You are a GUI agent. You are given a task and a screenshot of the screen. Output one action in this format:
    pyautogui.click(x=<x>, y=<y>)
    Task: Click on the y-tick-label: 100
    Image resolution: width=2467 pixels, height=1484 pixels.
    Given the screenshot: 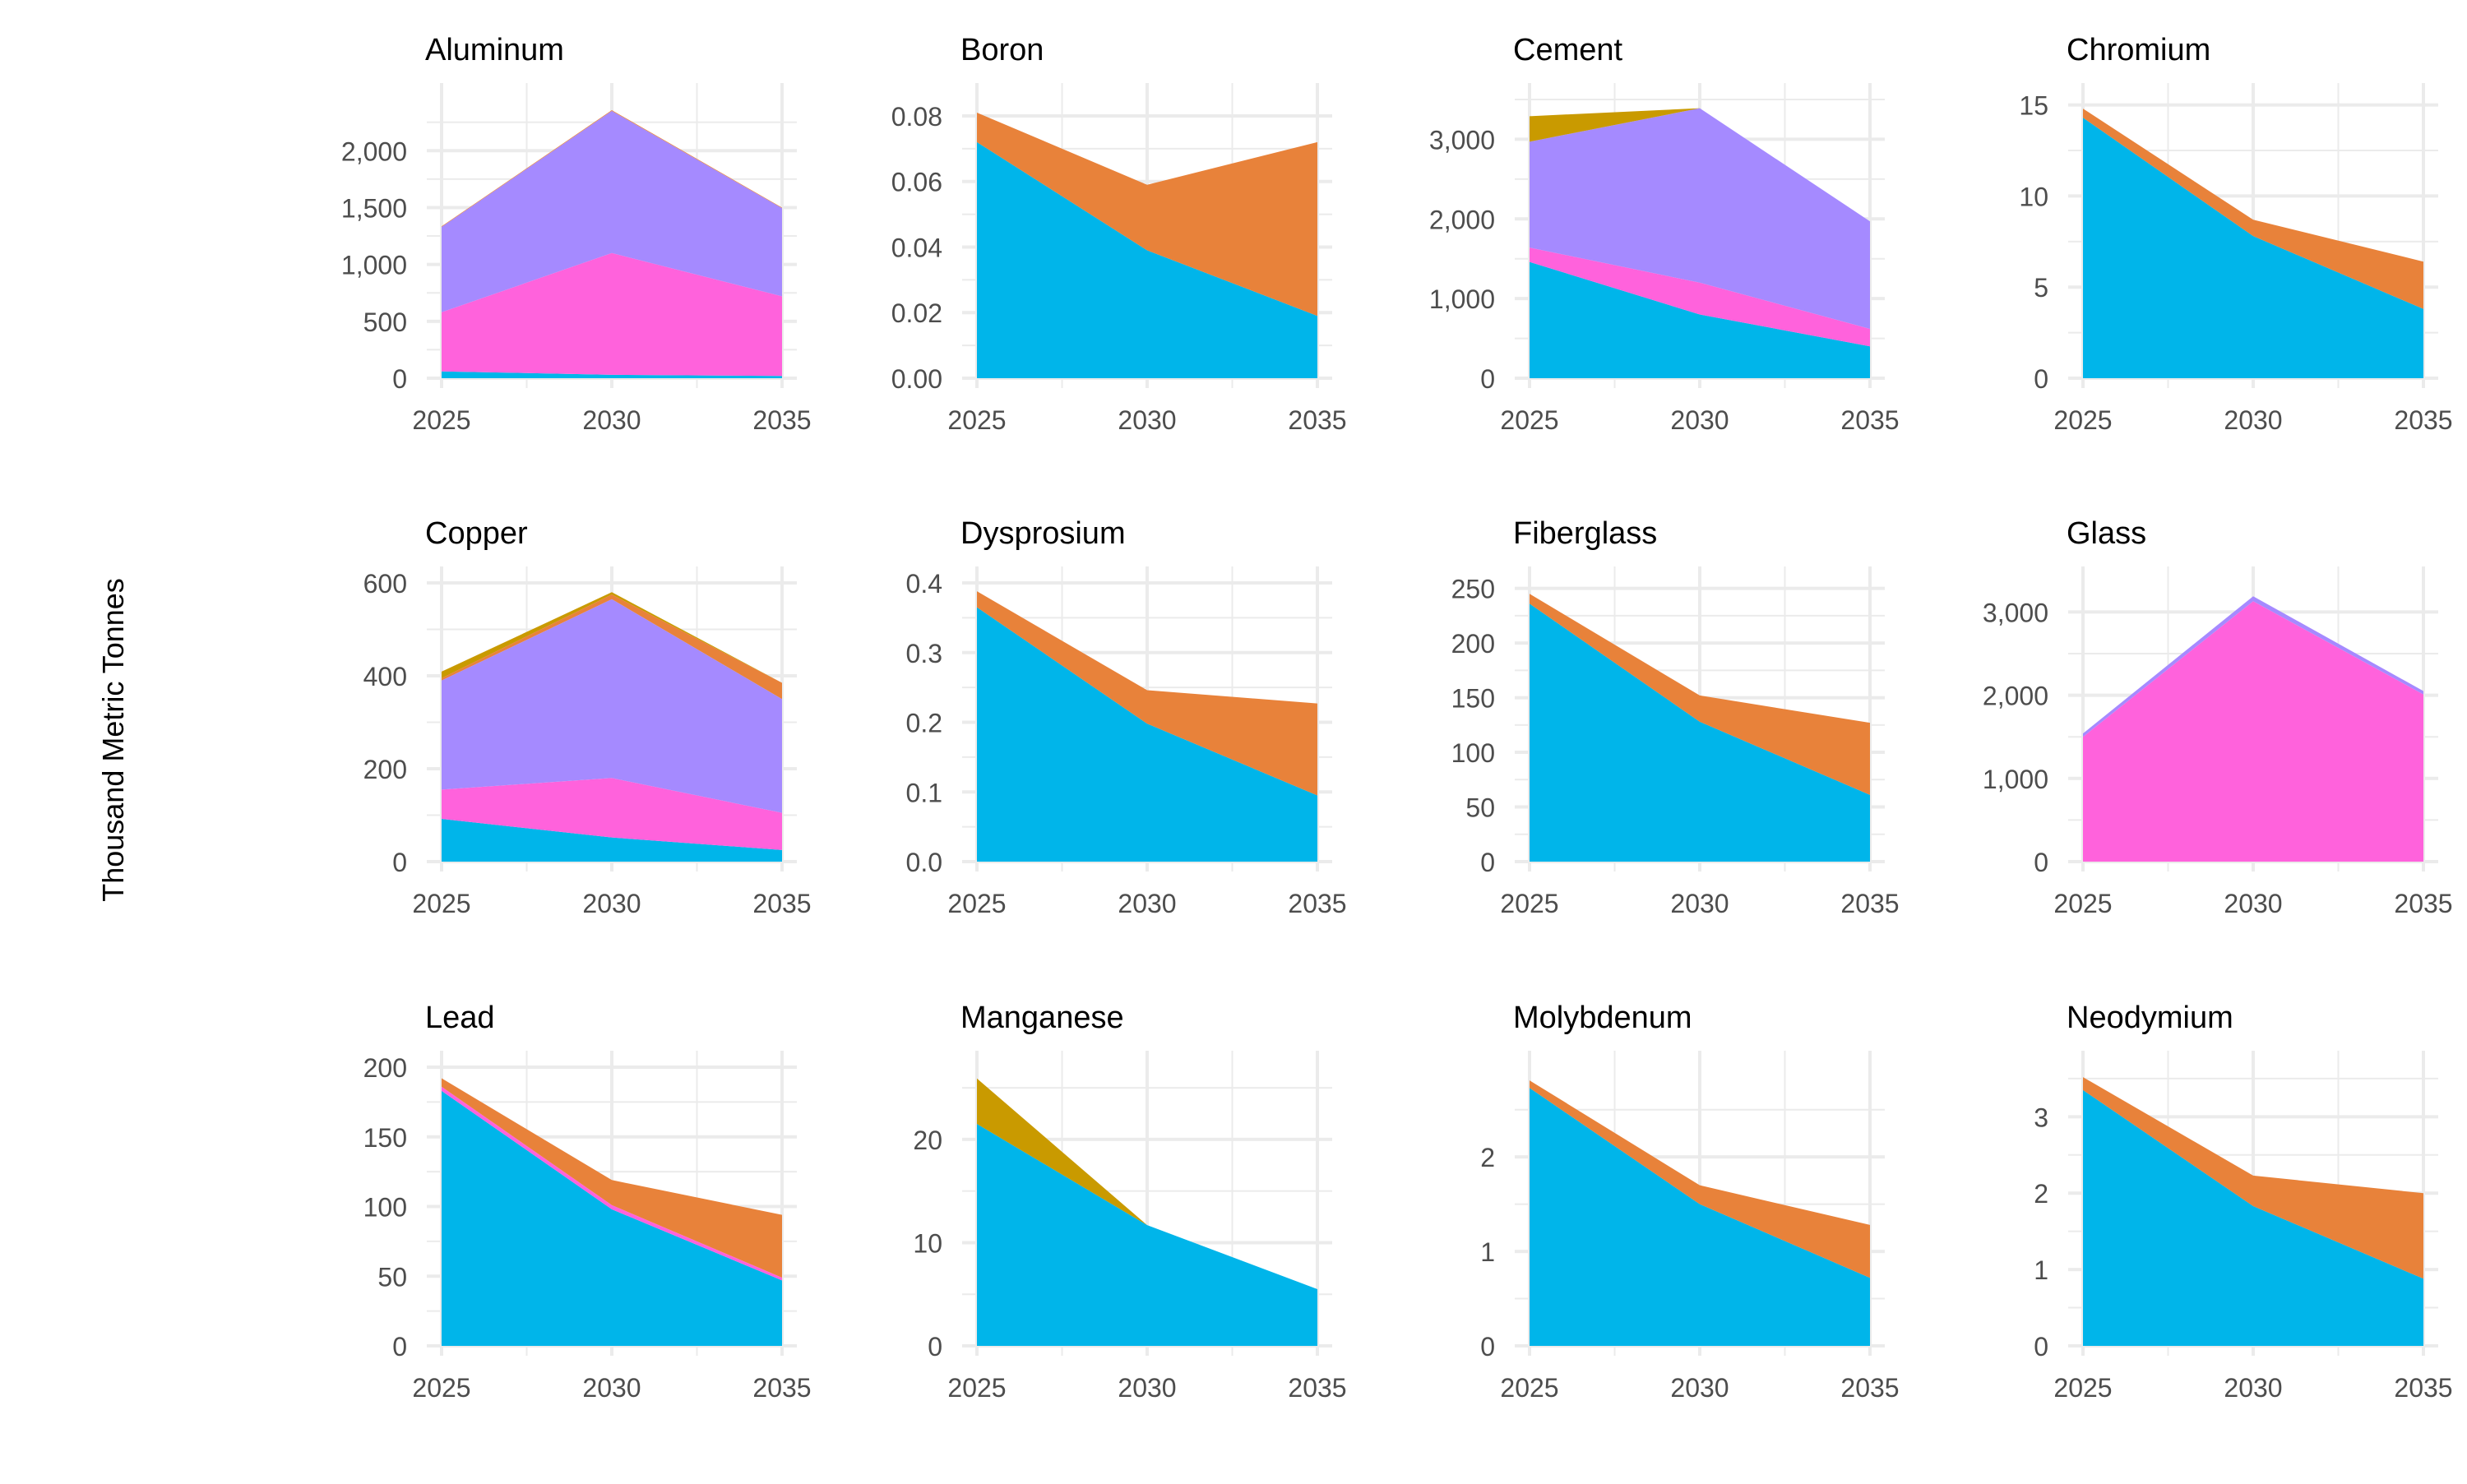 What is the action you would take?
    pyautogui.click(x=1473, y=753)
    